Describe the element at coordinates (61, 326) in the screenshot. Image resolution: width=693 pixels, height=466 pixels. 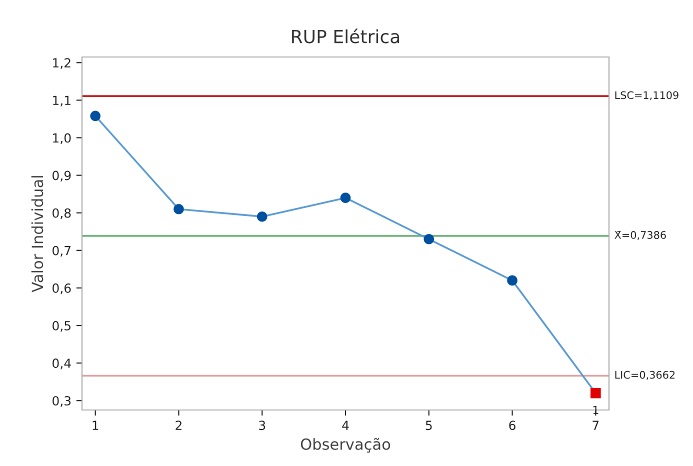
I see `y-tick-label: 0,5` at that location.